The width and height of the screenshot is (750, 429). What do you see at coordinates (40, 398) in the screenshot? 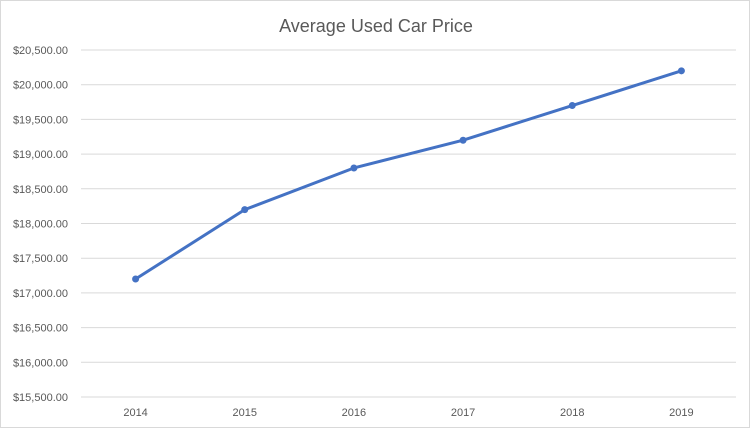
I see `y-tick-label: $15,500.00` at bounding box center [40, 398].